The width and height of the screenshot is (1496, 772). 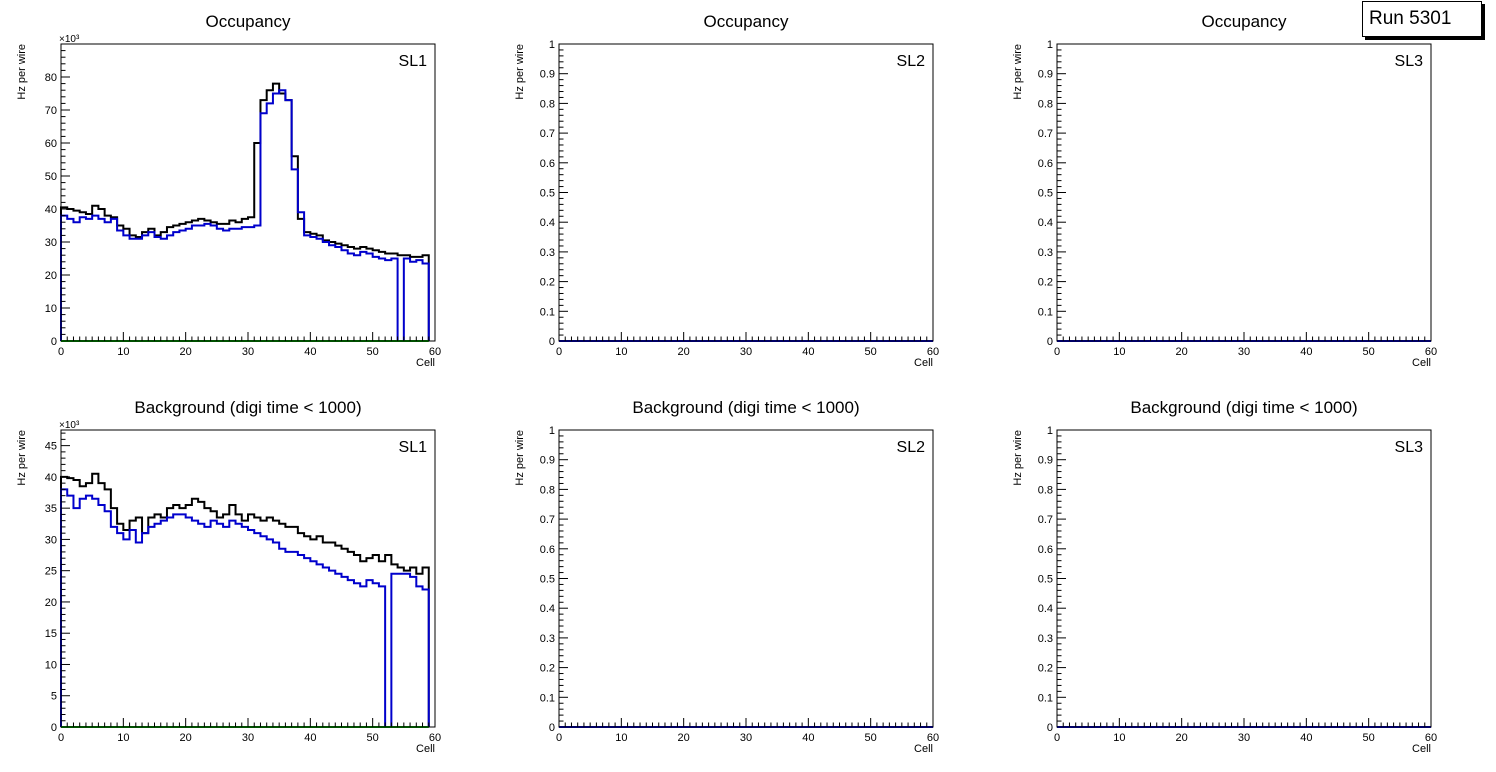 What do you see at coordinates (51, 572) in the screenshot?
I see `y-tick-label: 25` at bounding box center [51, 572].